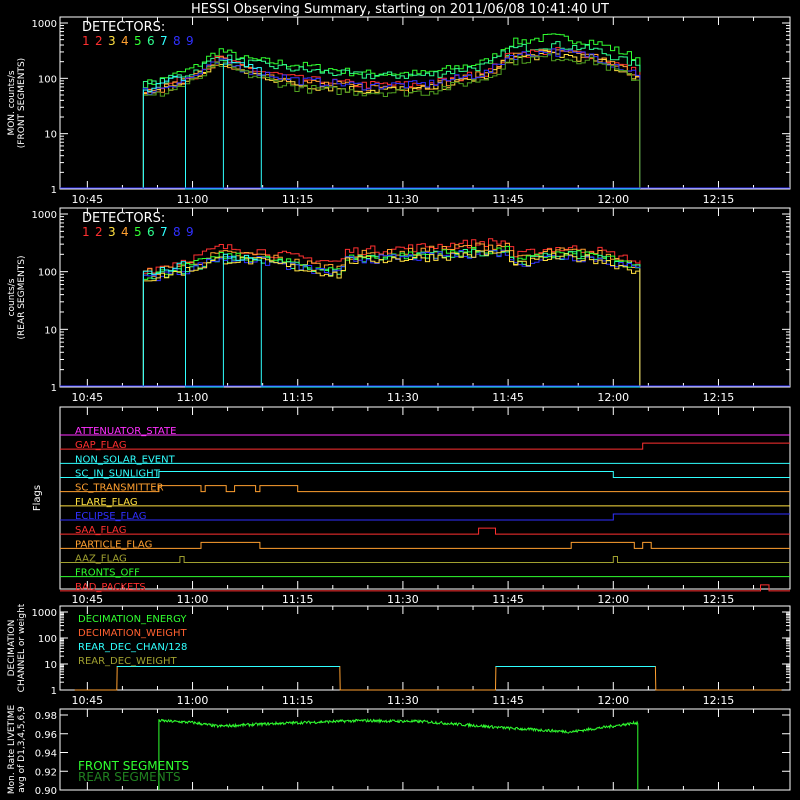 Image resolution: width=800 pixels, height=800 pixels. Describe the element at coordinates (613, 700) in the screenshot. I see `decim-time-label: 12:00` at that location.